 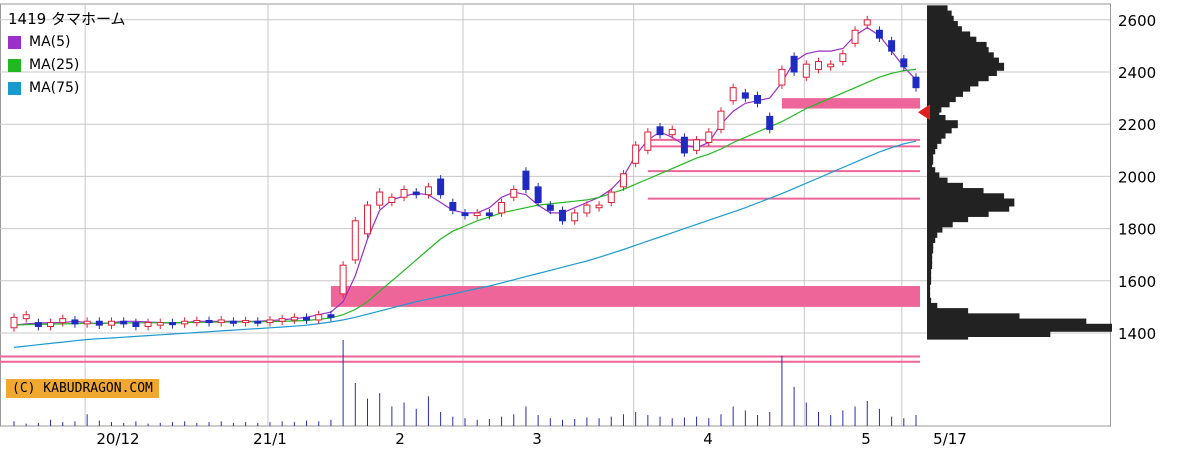 I want to click on y-tick-label: 1600, so click(x=1137, y=282).